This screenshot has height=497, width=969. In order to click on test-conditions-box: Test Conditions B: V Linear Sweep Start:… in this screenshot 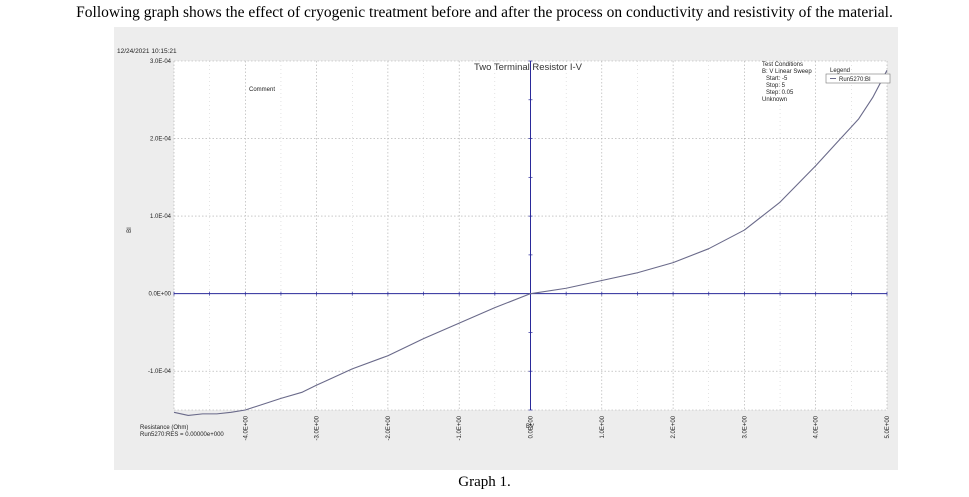, I will do `click(787, 82)`.